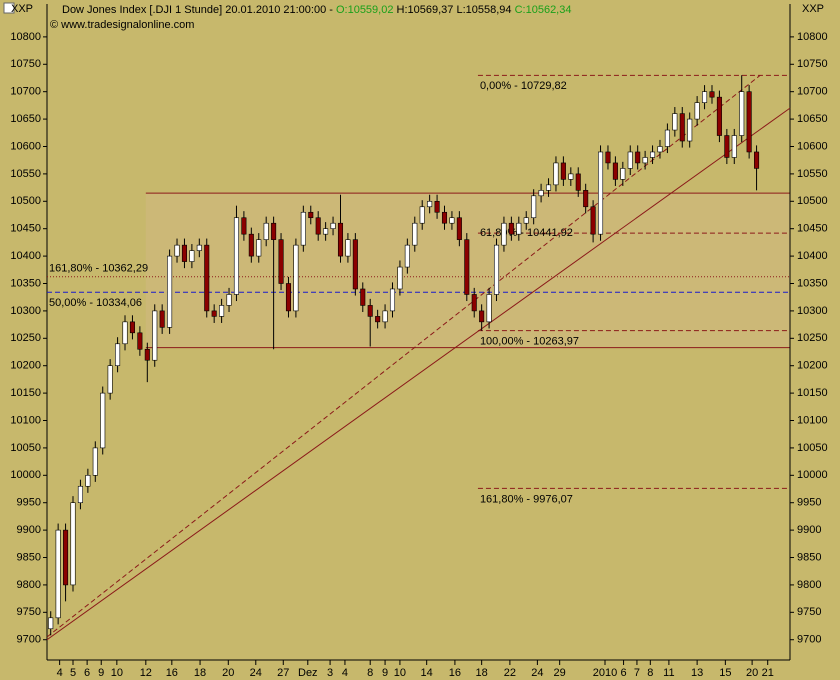 This screenshot has width=840, height=680. Describe the element at coordinates (117, 673) in the screenshot. I see `x-tick-label: 10` at that location.